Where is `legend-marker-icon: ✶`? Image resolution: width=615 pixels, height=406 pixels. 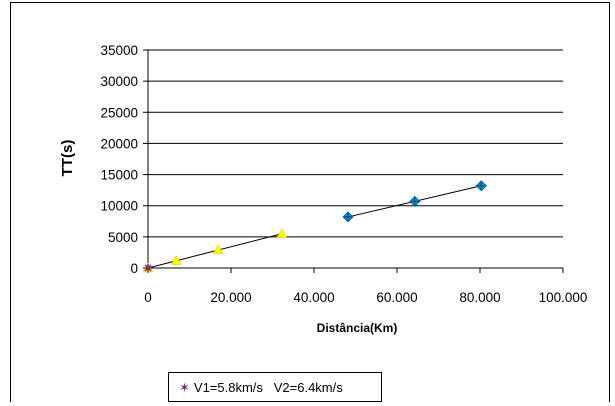 legend-marker-icon: ✶ is located at coordinates (184, 387).